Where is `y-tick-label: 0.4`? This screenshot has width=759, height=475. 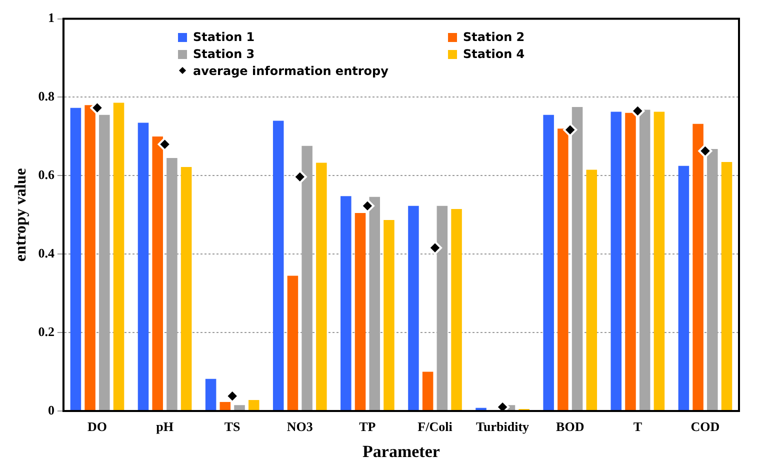
y-tick-label: 0.4 is located at coordinates (46, 252).